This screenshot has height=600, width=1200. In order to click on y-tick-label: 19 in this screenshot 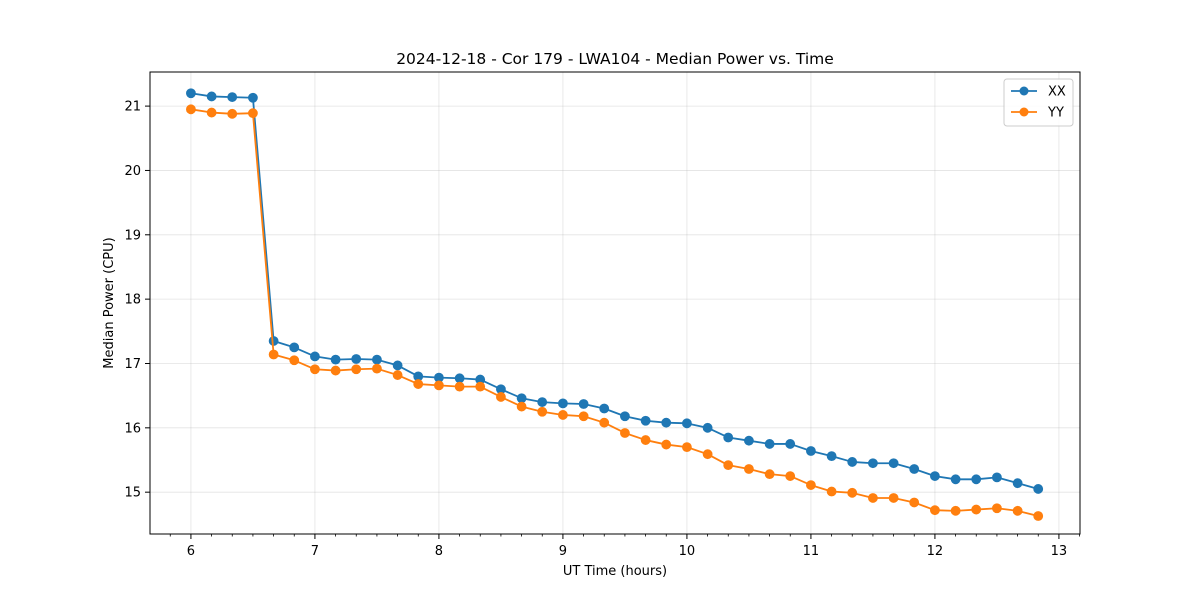, I will do `click(132, 235)`.